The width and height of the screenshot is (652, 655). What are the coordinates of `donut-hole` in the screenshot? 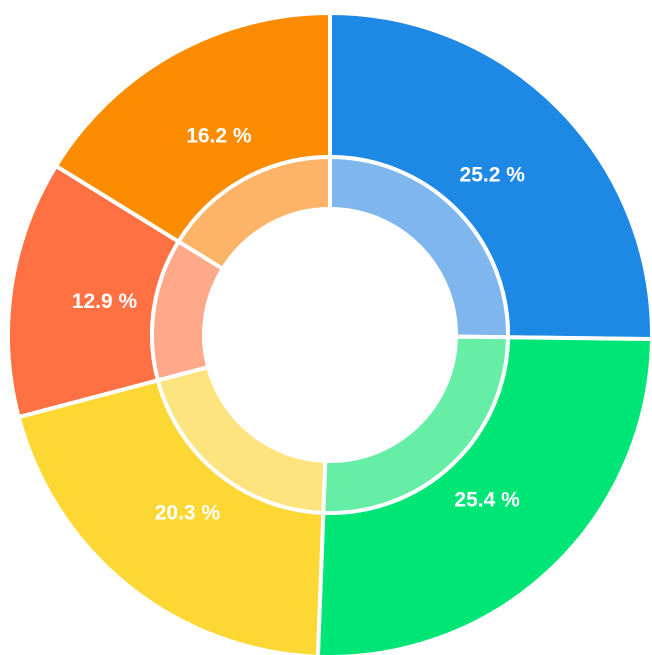 It's located at (330, 335).